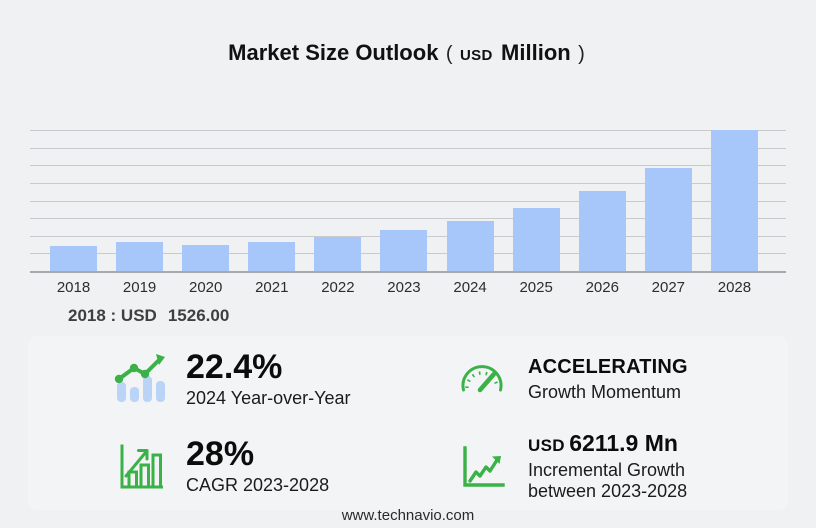  What do you see at coordinates (581, 54) in the screenshot?
I see `title-paren-close: )` at bounding box center [581, 54].